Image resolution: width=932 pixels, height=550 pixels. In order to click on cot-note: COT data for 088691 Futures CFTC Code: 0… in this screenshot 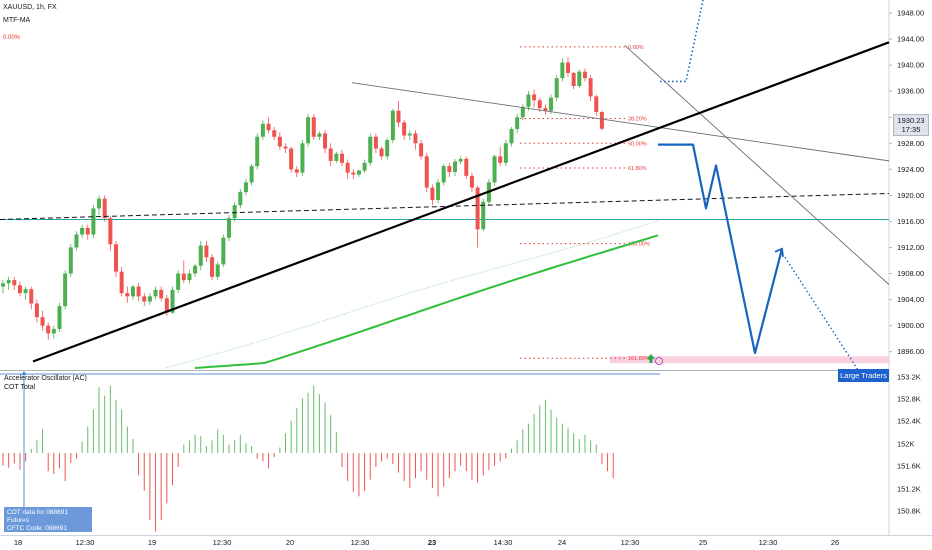, I will do `click(48, 519)`.